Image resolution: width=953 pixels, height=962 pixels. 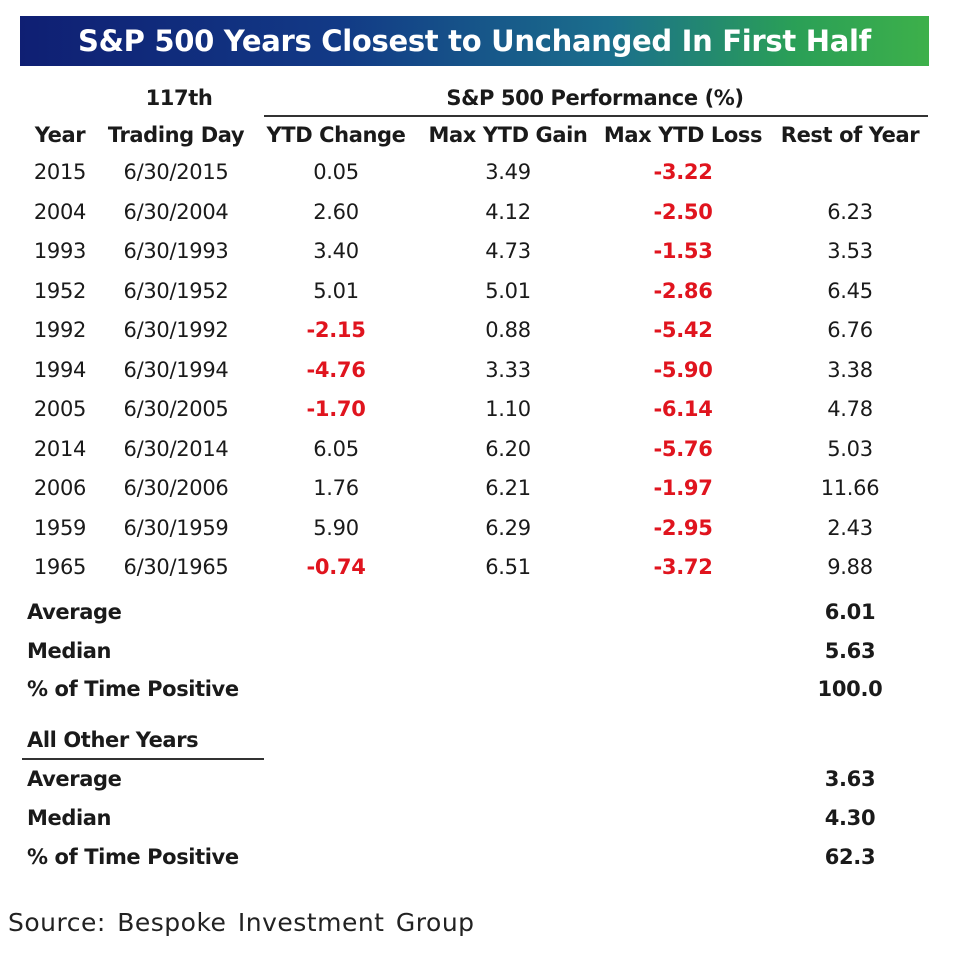 I want to click on table-cell: 6.05, so click(x=336, y=448).